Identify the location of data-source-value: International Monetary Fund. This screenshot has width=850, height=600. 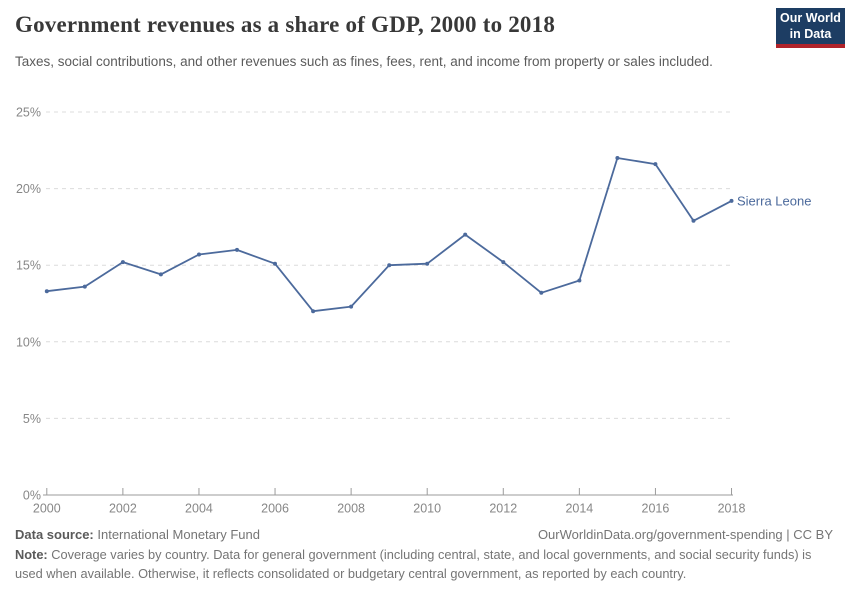
(178, 534).